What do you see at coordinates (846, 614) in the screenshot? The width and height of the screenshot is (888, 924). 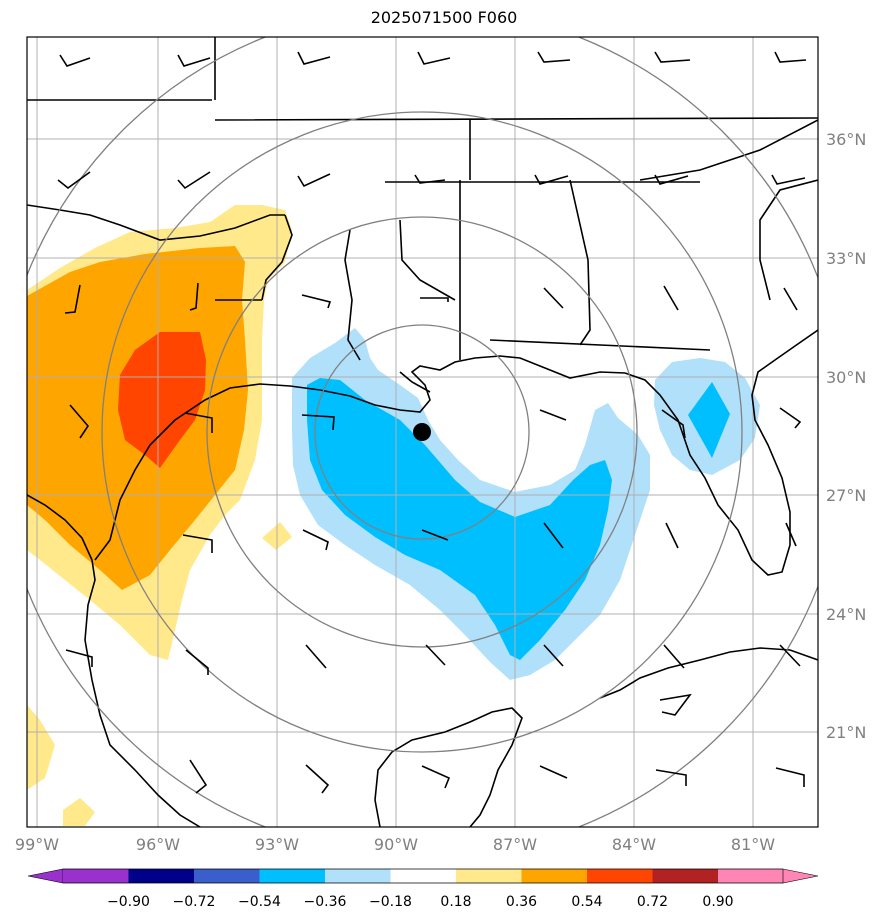 I see `lat-label: 24°N` at bounding box center [846, 614].